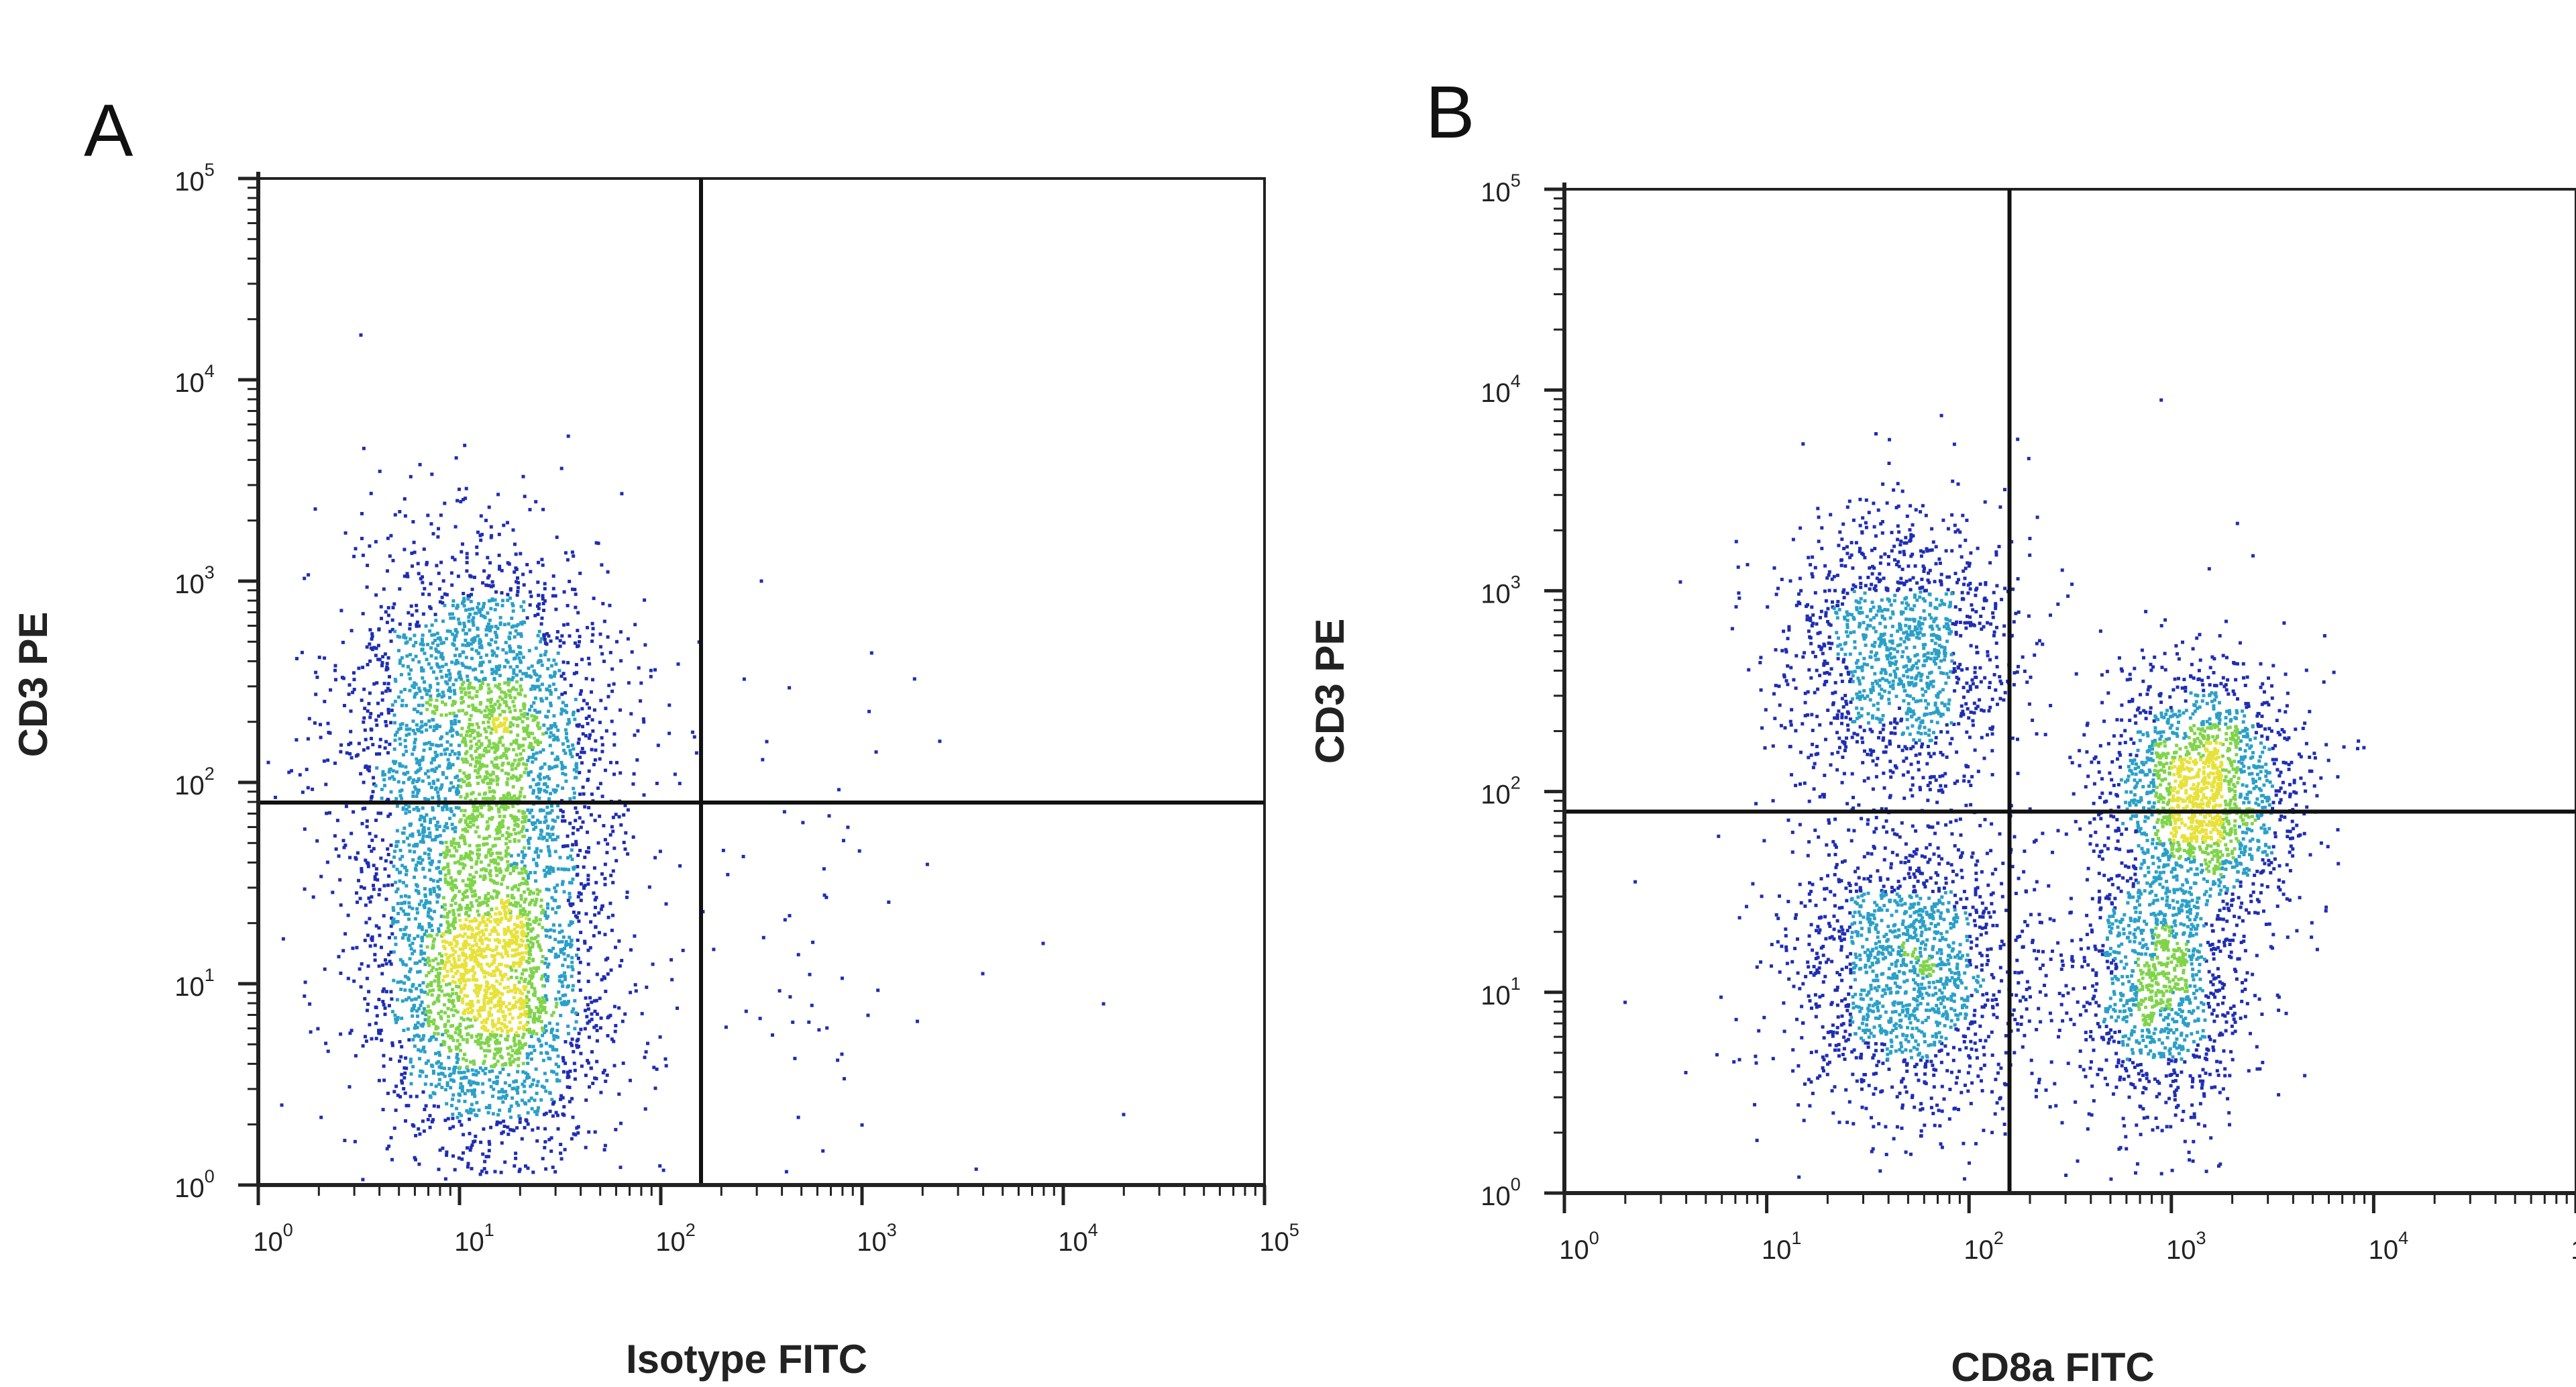 The image size is (2576, 1387). Describe the element at coordinates (1279, 1238) in the screenshot. I see `x-tick-label: 105` at that location.